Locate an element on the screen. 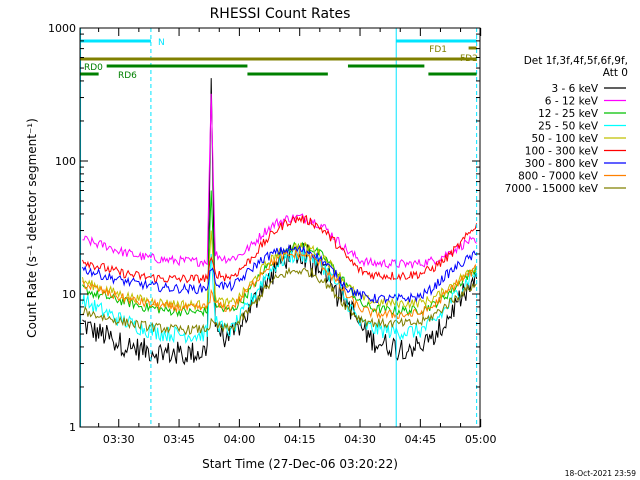 The width and height of the screenshot is (640, 480). legend-label-5: 50 - 100 keV is located at coordinates (564, 139).